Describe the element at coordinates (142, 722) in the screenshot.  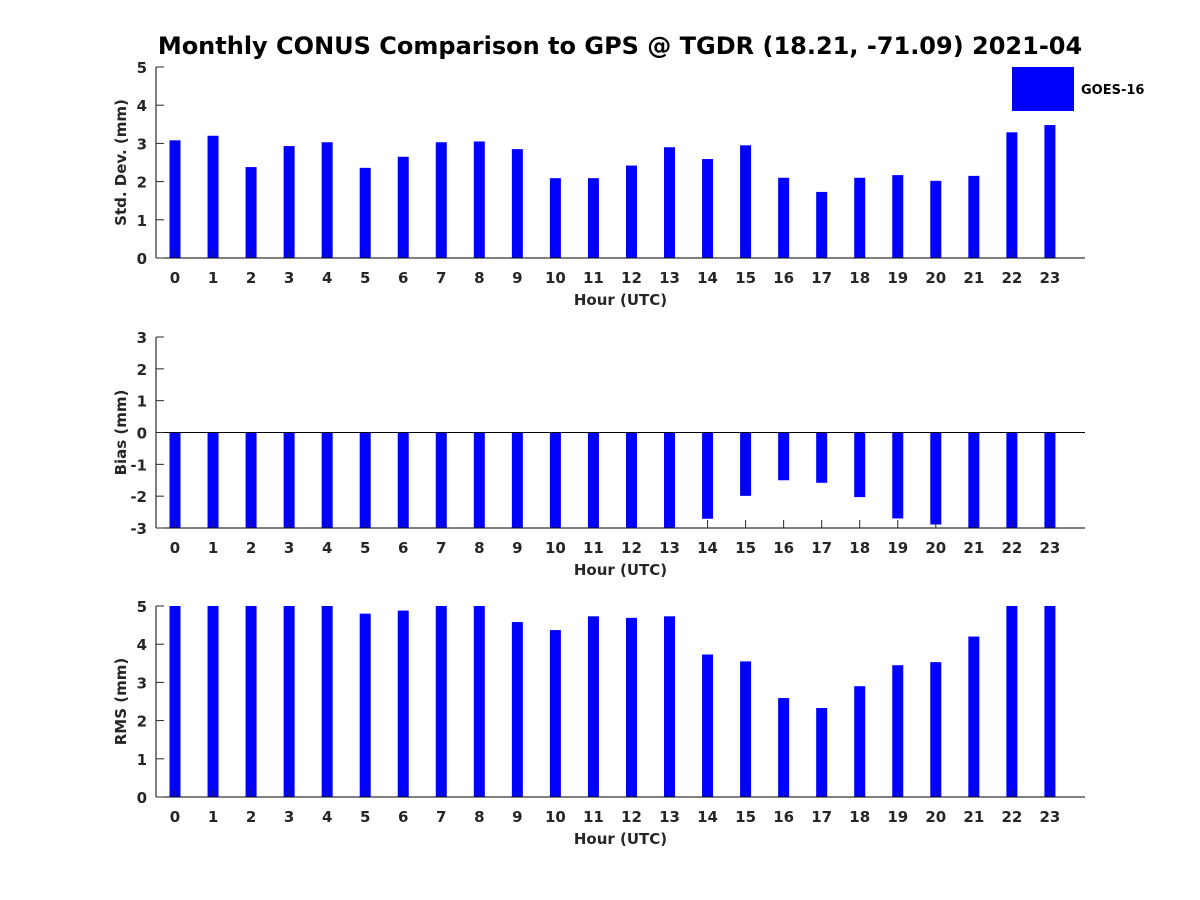
I see `rms-y-tick-2: 2` at that location.